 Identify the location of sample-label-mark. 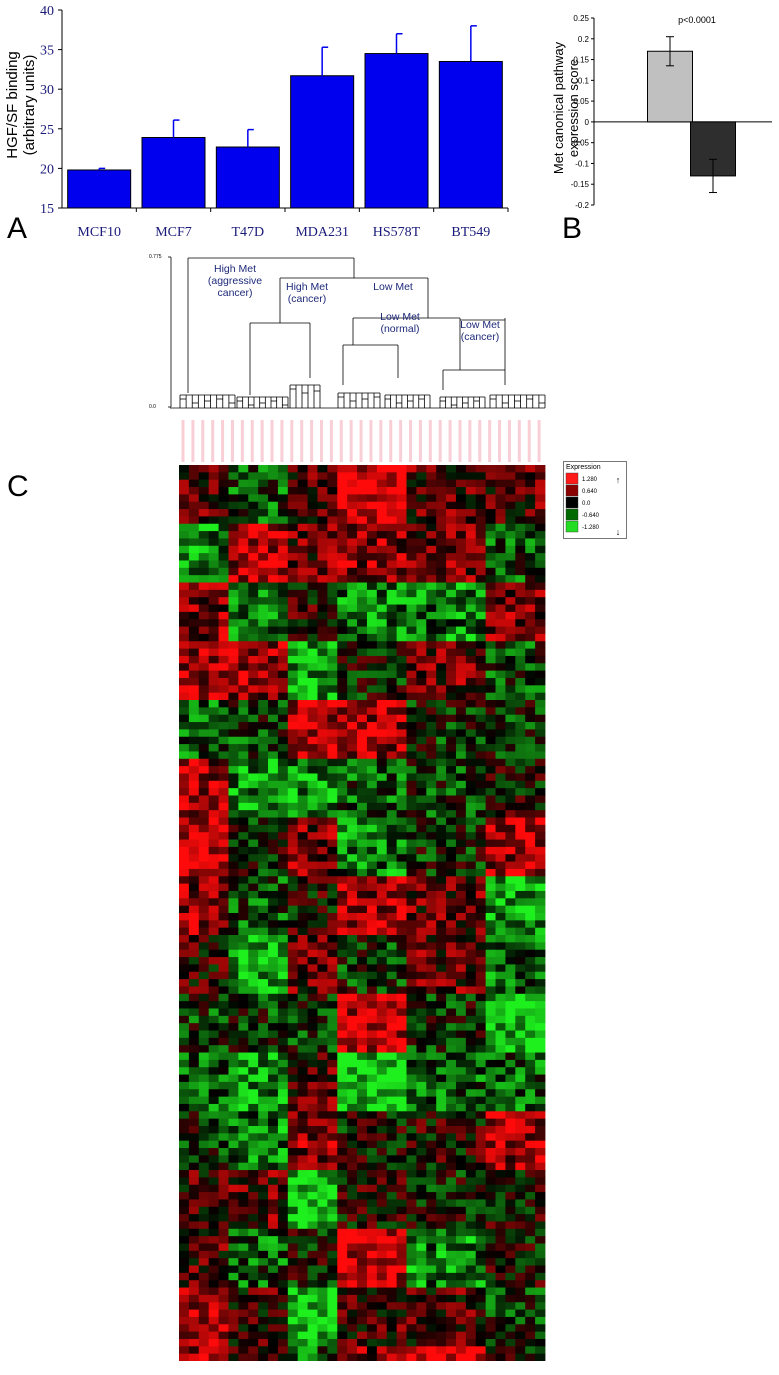
(282, 441).